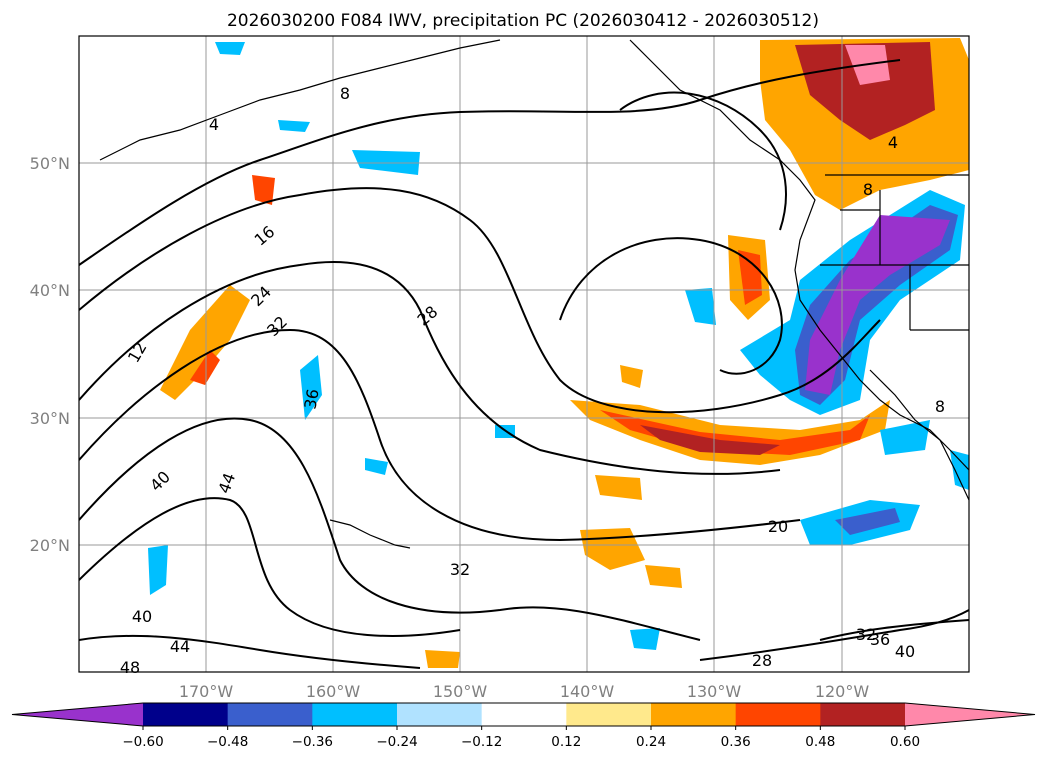 The image size is (1047, 765). I want to click on lat-tick-label: 40°N, so click(50, 290).